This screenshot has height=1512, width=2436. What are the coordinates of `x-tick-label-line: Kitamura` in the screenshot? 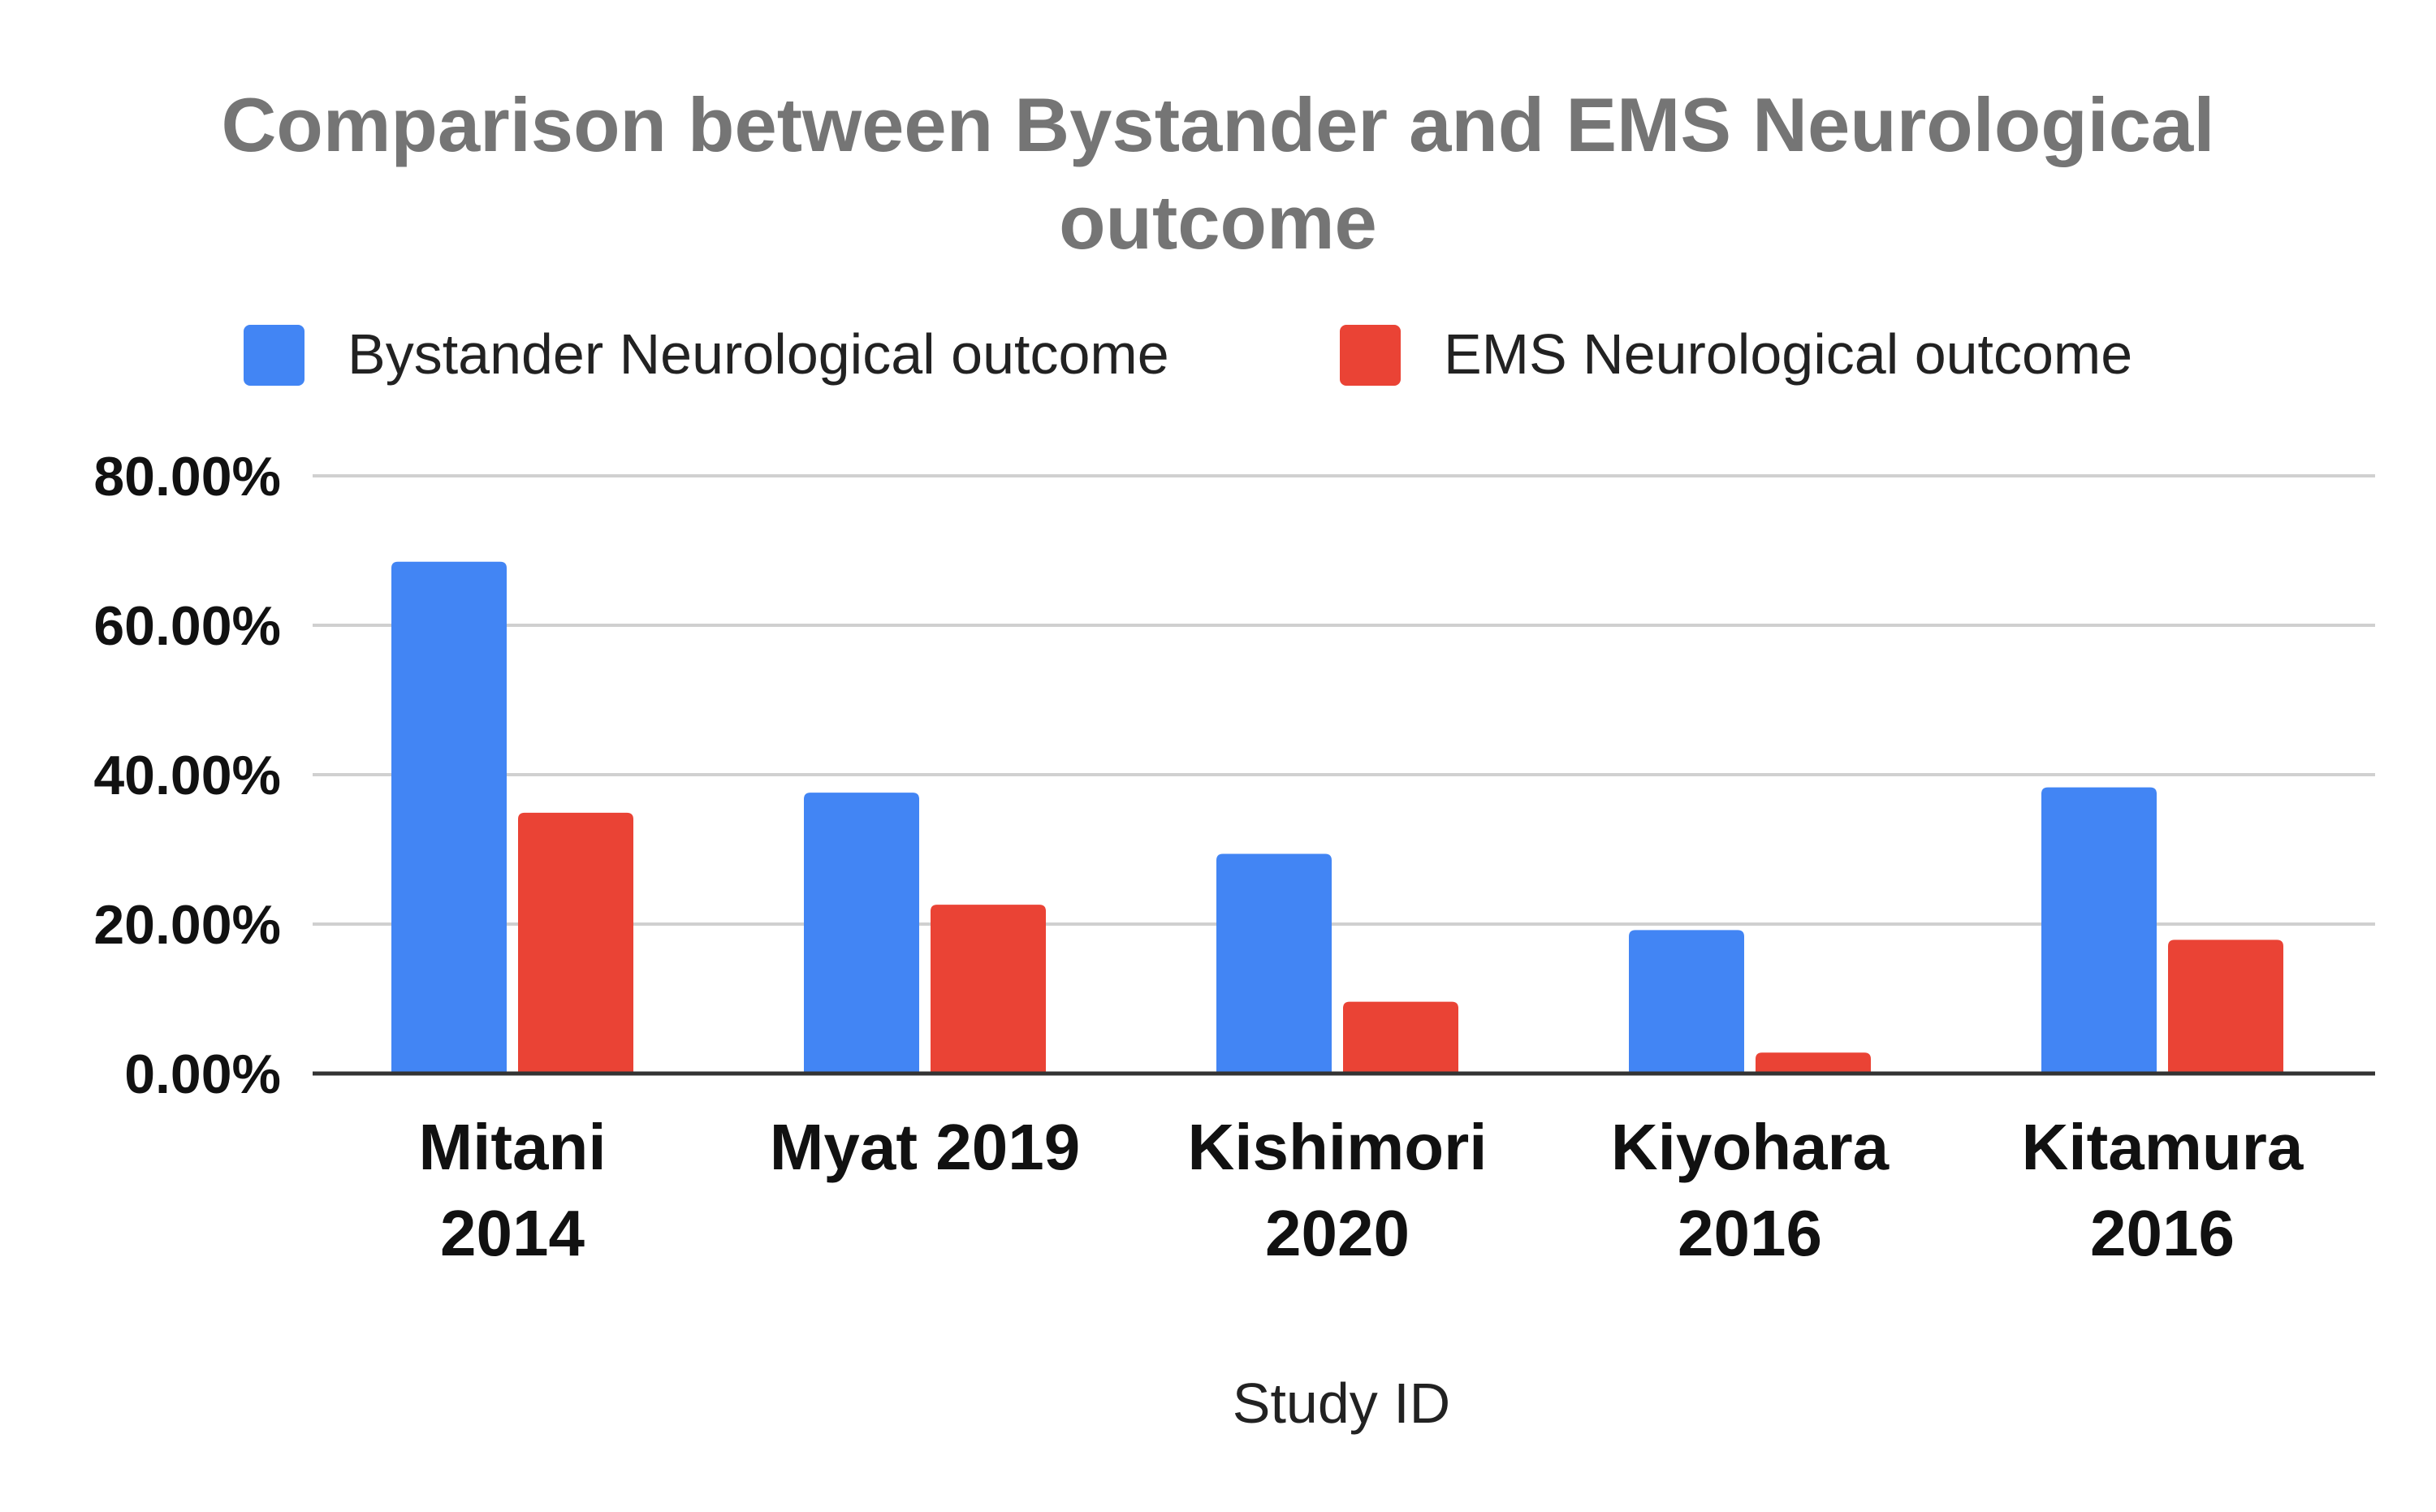 It's located at (2163, 1147).